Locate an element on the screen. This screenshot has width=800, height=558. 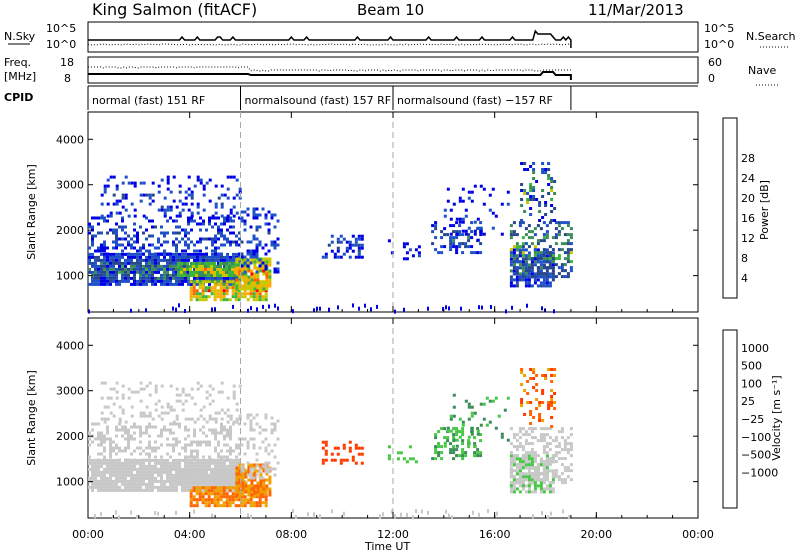
frequency-panel: Freq. [MHz] 18 8 60 0 Nave is located at coordinates (392, 71).